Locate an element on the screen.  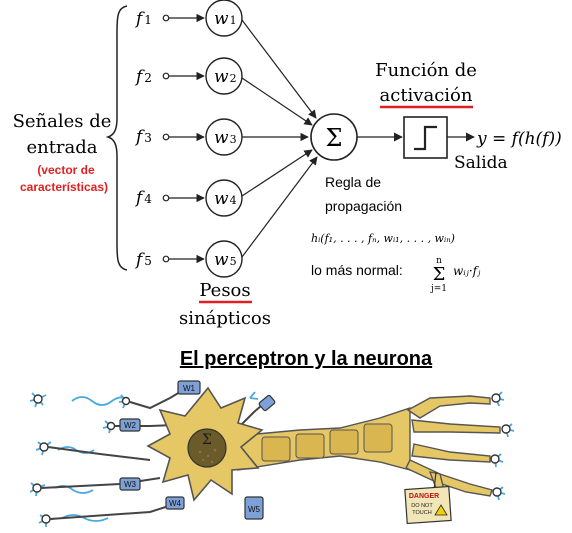
danger-sign: DANGER DO NOT TOUCH is located at coordinates (428, 498).